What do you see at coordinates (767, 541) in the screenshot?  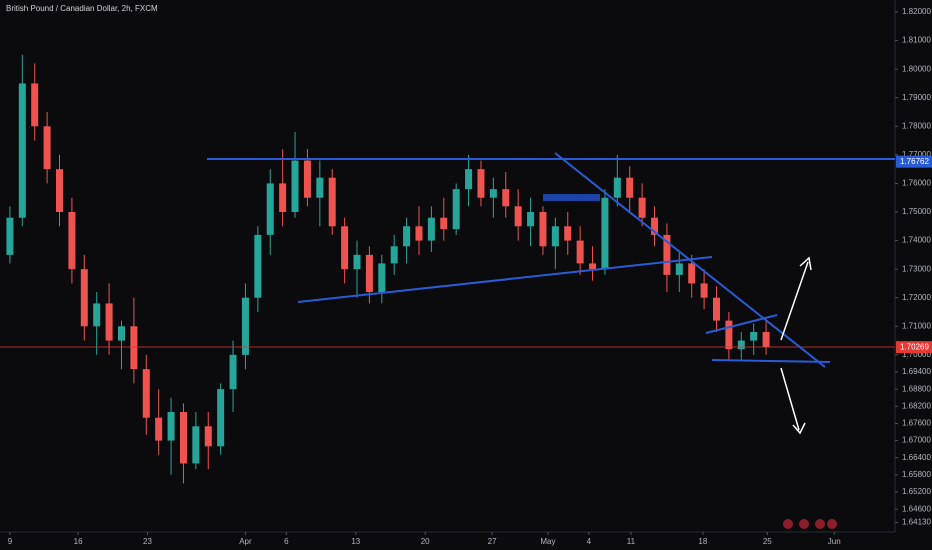 I see `x-tick-label: 25` at bounding box center [767, 541].